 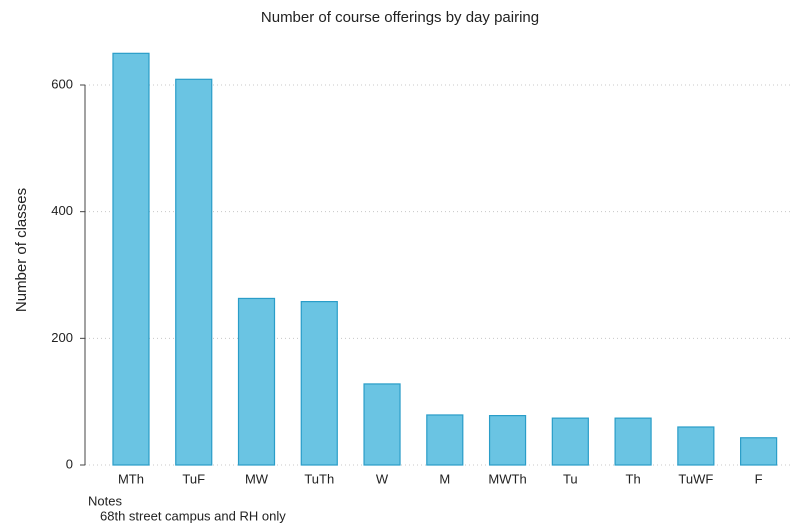 I want to click on x-tick-label: M, so click(x=444, y=478).